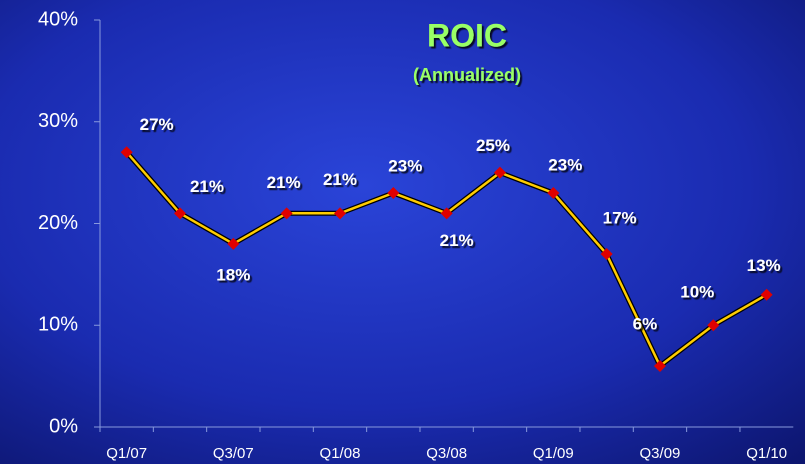 The height and width of the screenshot is (464, 805). I want to click on y-tick-label: 0%, so click(63, 426).